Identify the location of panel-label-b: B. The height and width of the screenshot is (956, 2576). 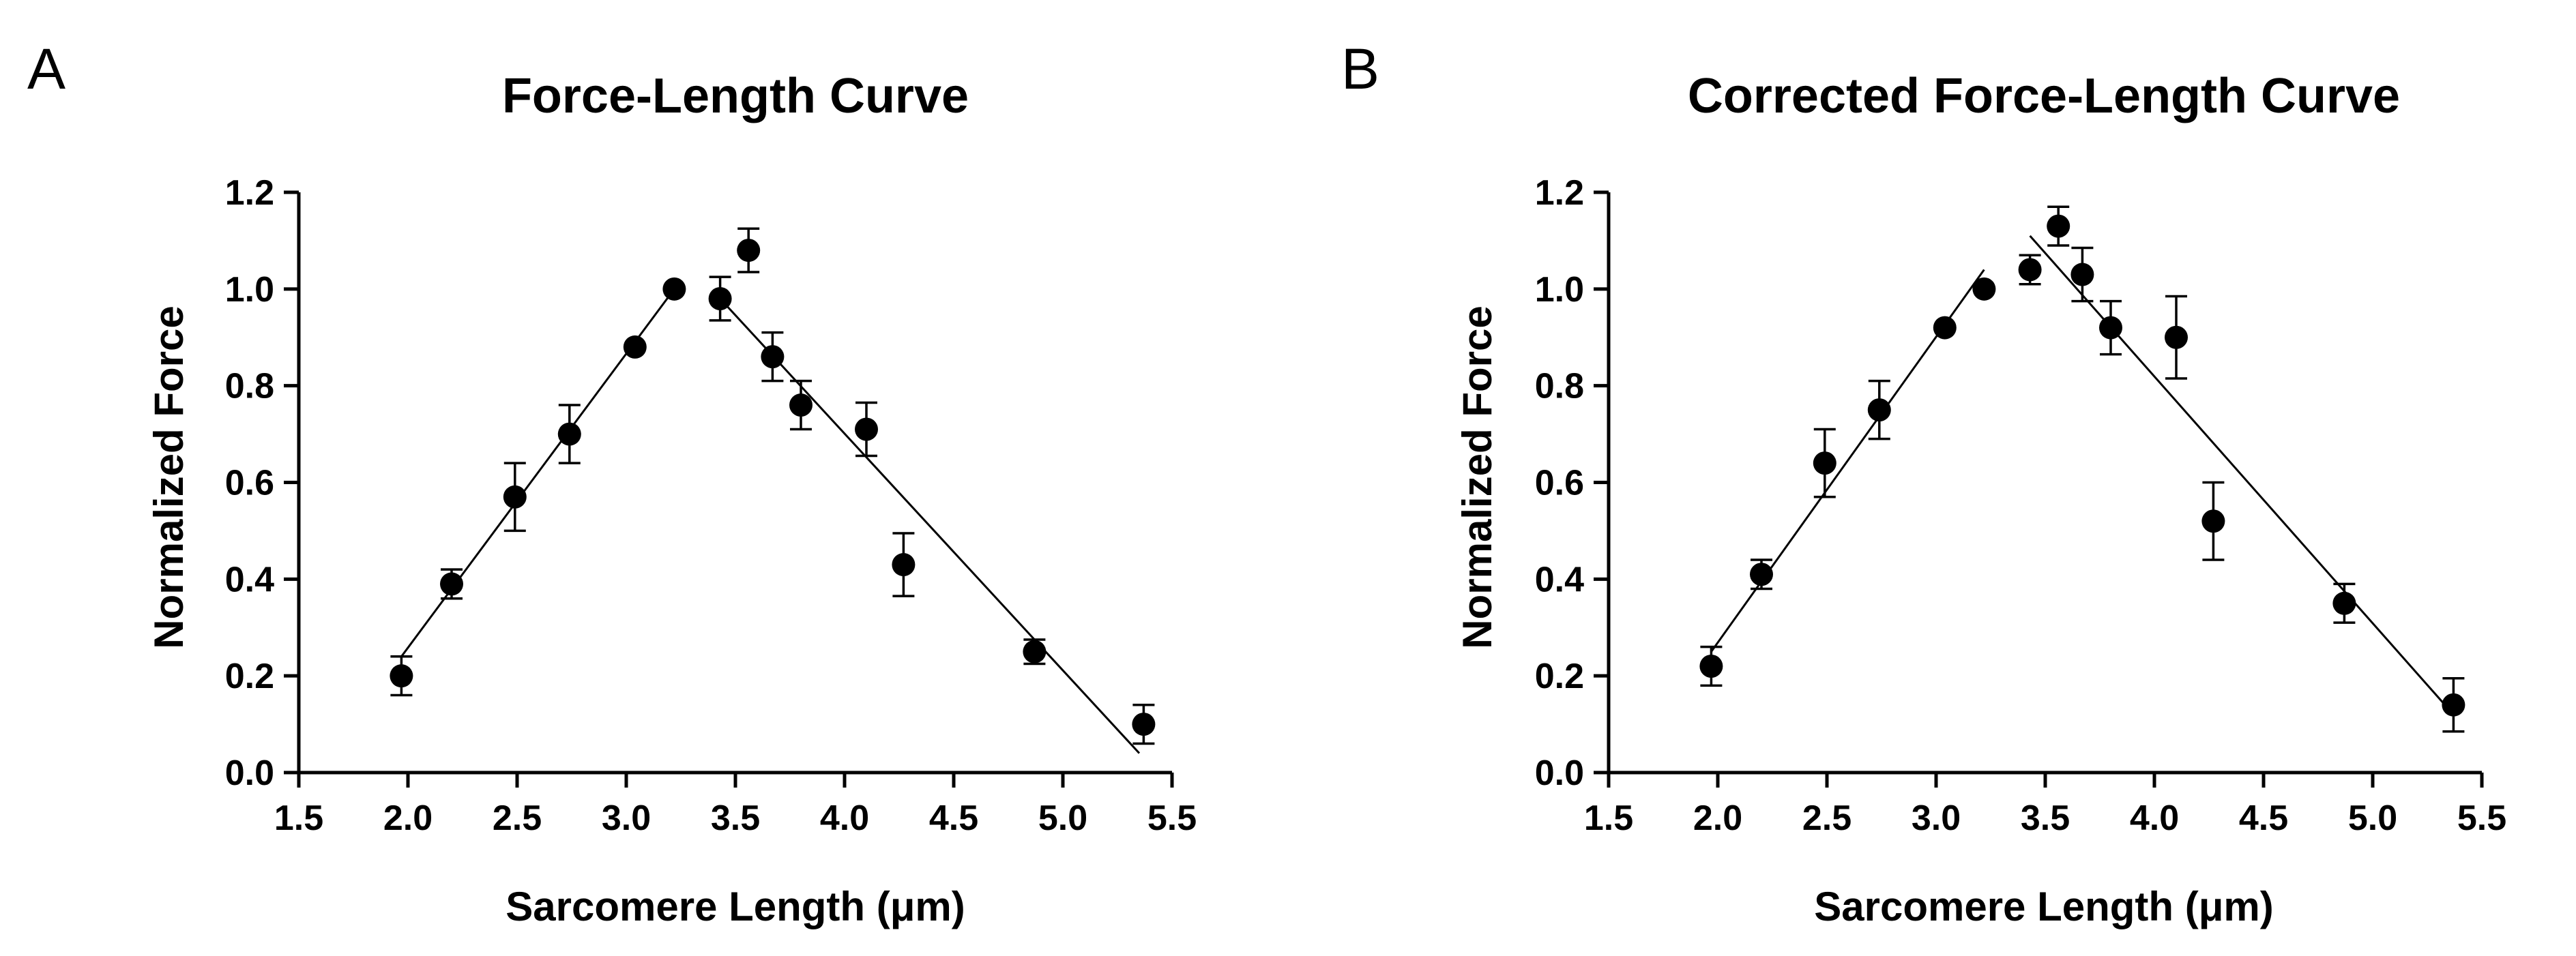
(1360, 69).